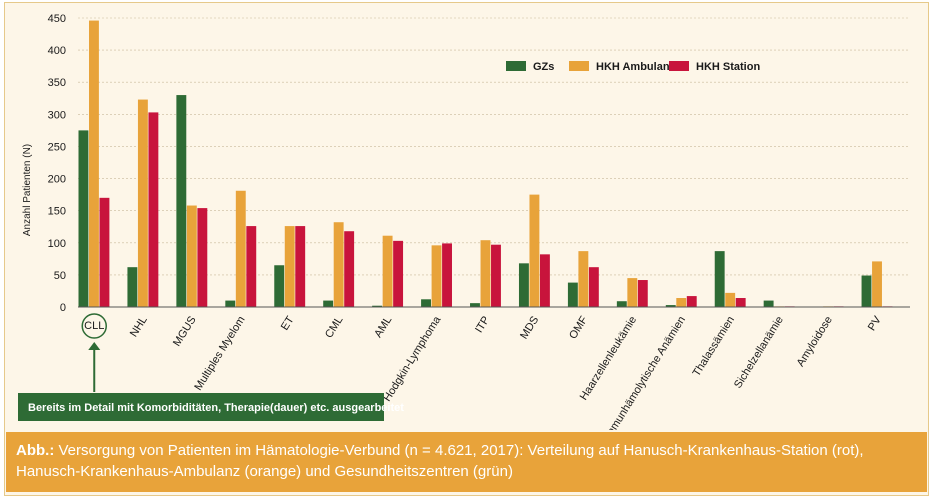  What do you see at coordinates (57, 147) in the screenshot?
I see `y-tick-label: 250` at bounding box center [57, 147].